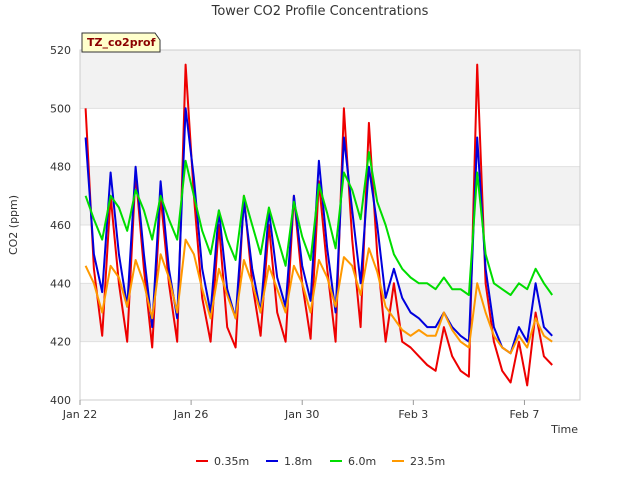 The height and width of the screenshot is (480, 640). Describe the element at coordinates (564, 429) in the screenshot. I see `x-axis-label: Time` at that location.